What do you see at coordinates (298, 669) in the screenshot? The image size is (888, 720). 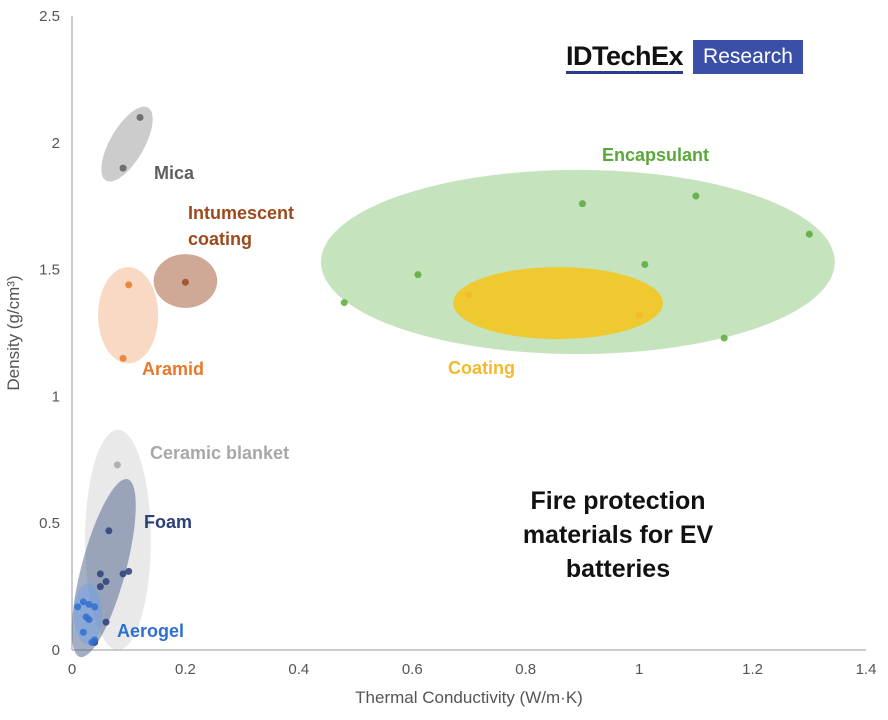 I see `x-tick-label: 0.4` at bounding box center [298, 669].